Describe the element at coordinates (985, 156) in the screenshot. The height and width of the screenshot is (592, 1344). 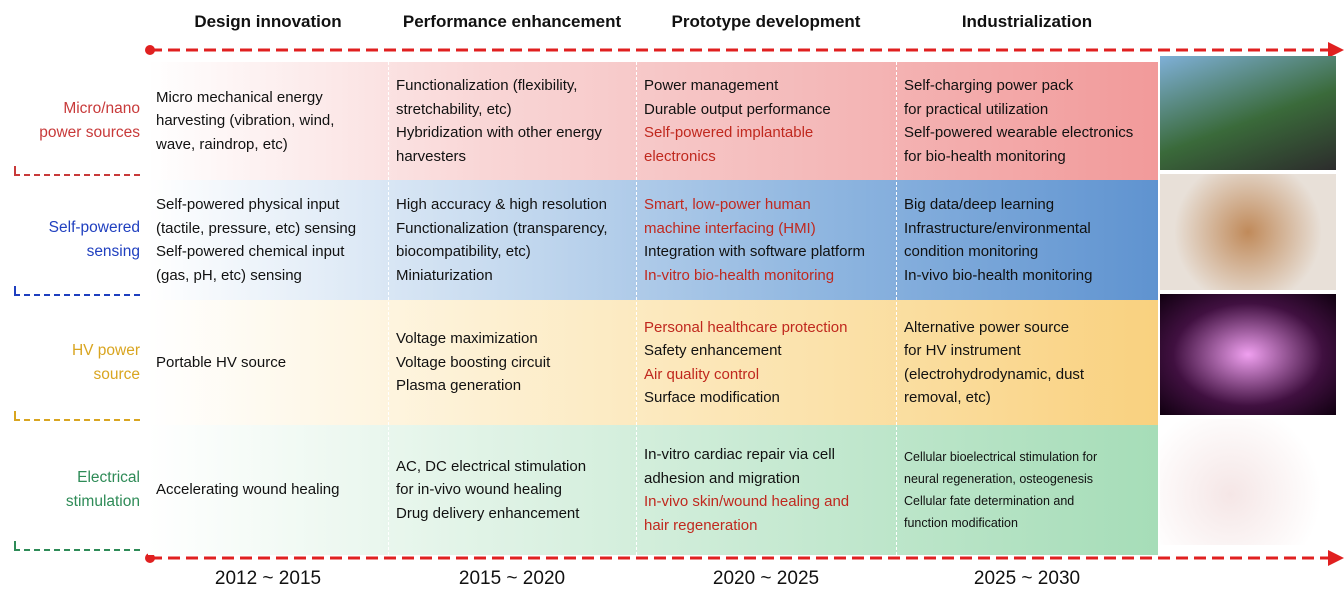
I see `cell-line: for bio-health monitoring` at that location.